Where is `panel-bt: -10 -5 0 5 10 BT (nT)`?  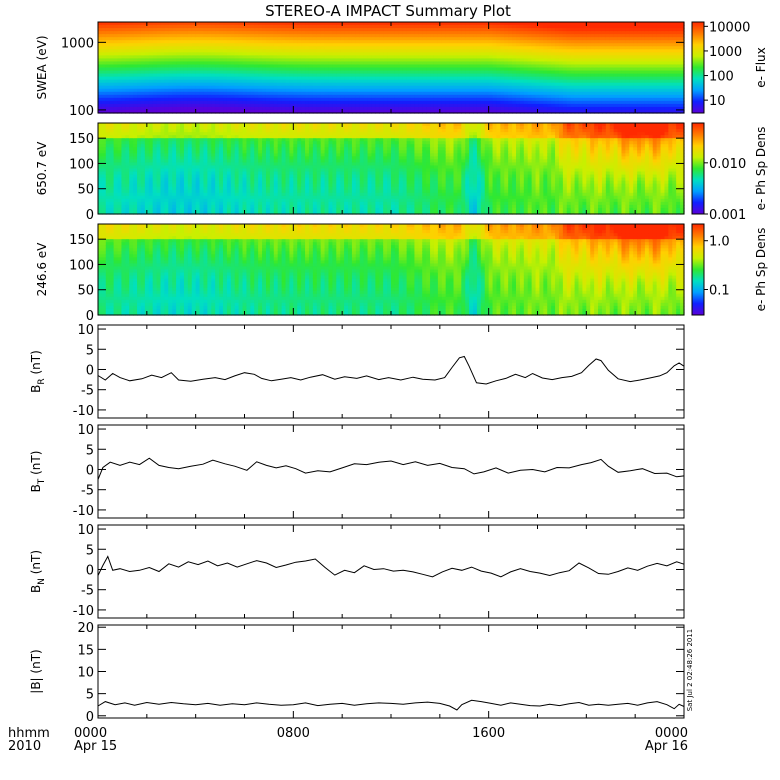 panel-bt: -10 -5 0 5 10 BT (nT) is located at coordinates (357, 471).